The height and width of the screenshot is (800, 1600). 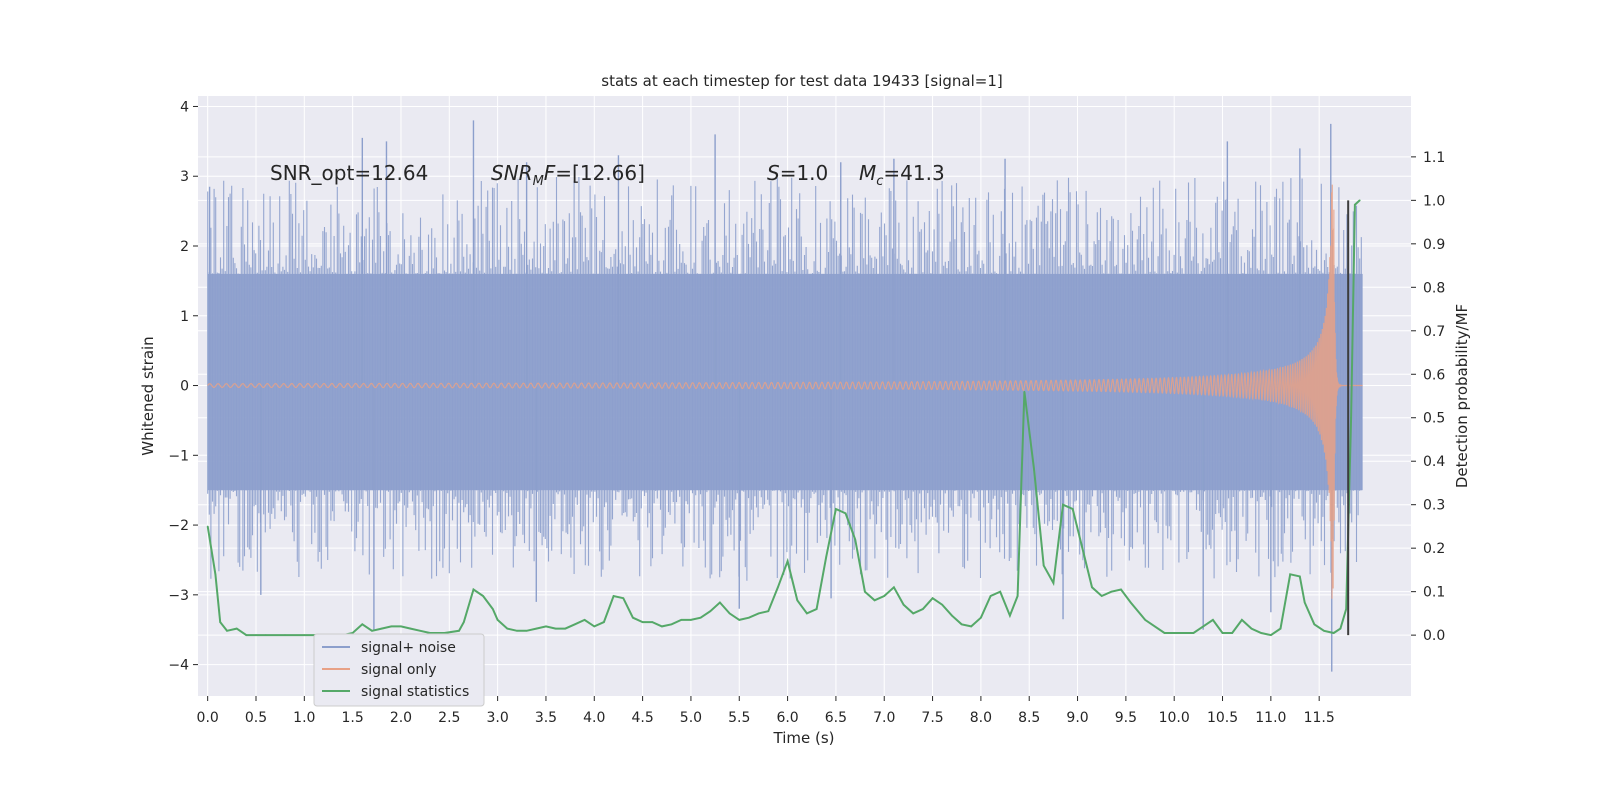 What do you see at coordinates (353, 718) in the screenshot?
I see `x-tick-label: 1.5` at bounding box center [353, 718].